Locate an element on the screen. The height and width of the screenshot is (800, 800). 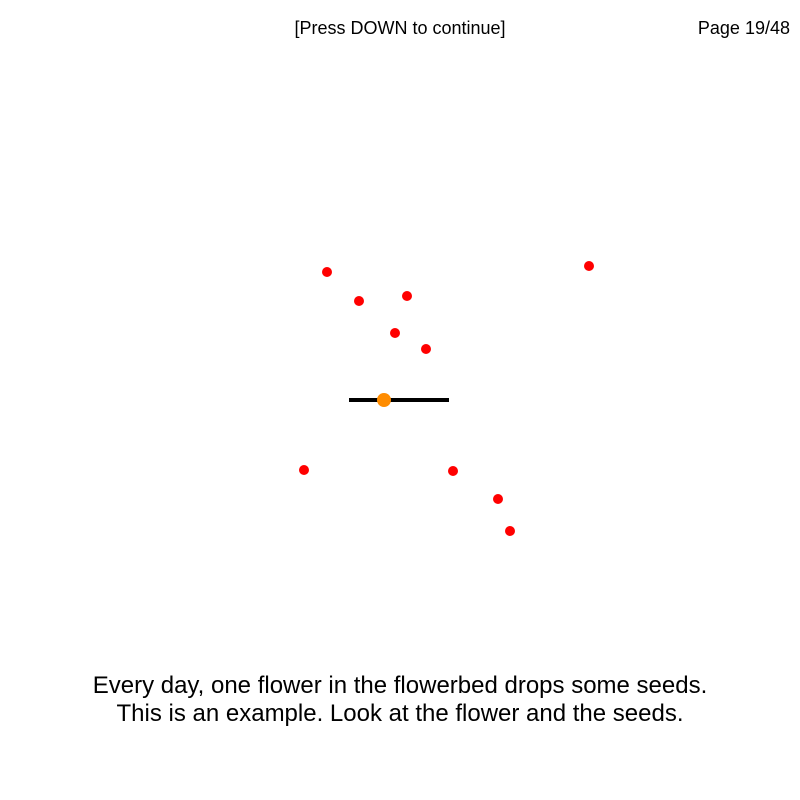
page-counter: Page 19/48 is located at coordinates (743, 28).